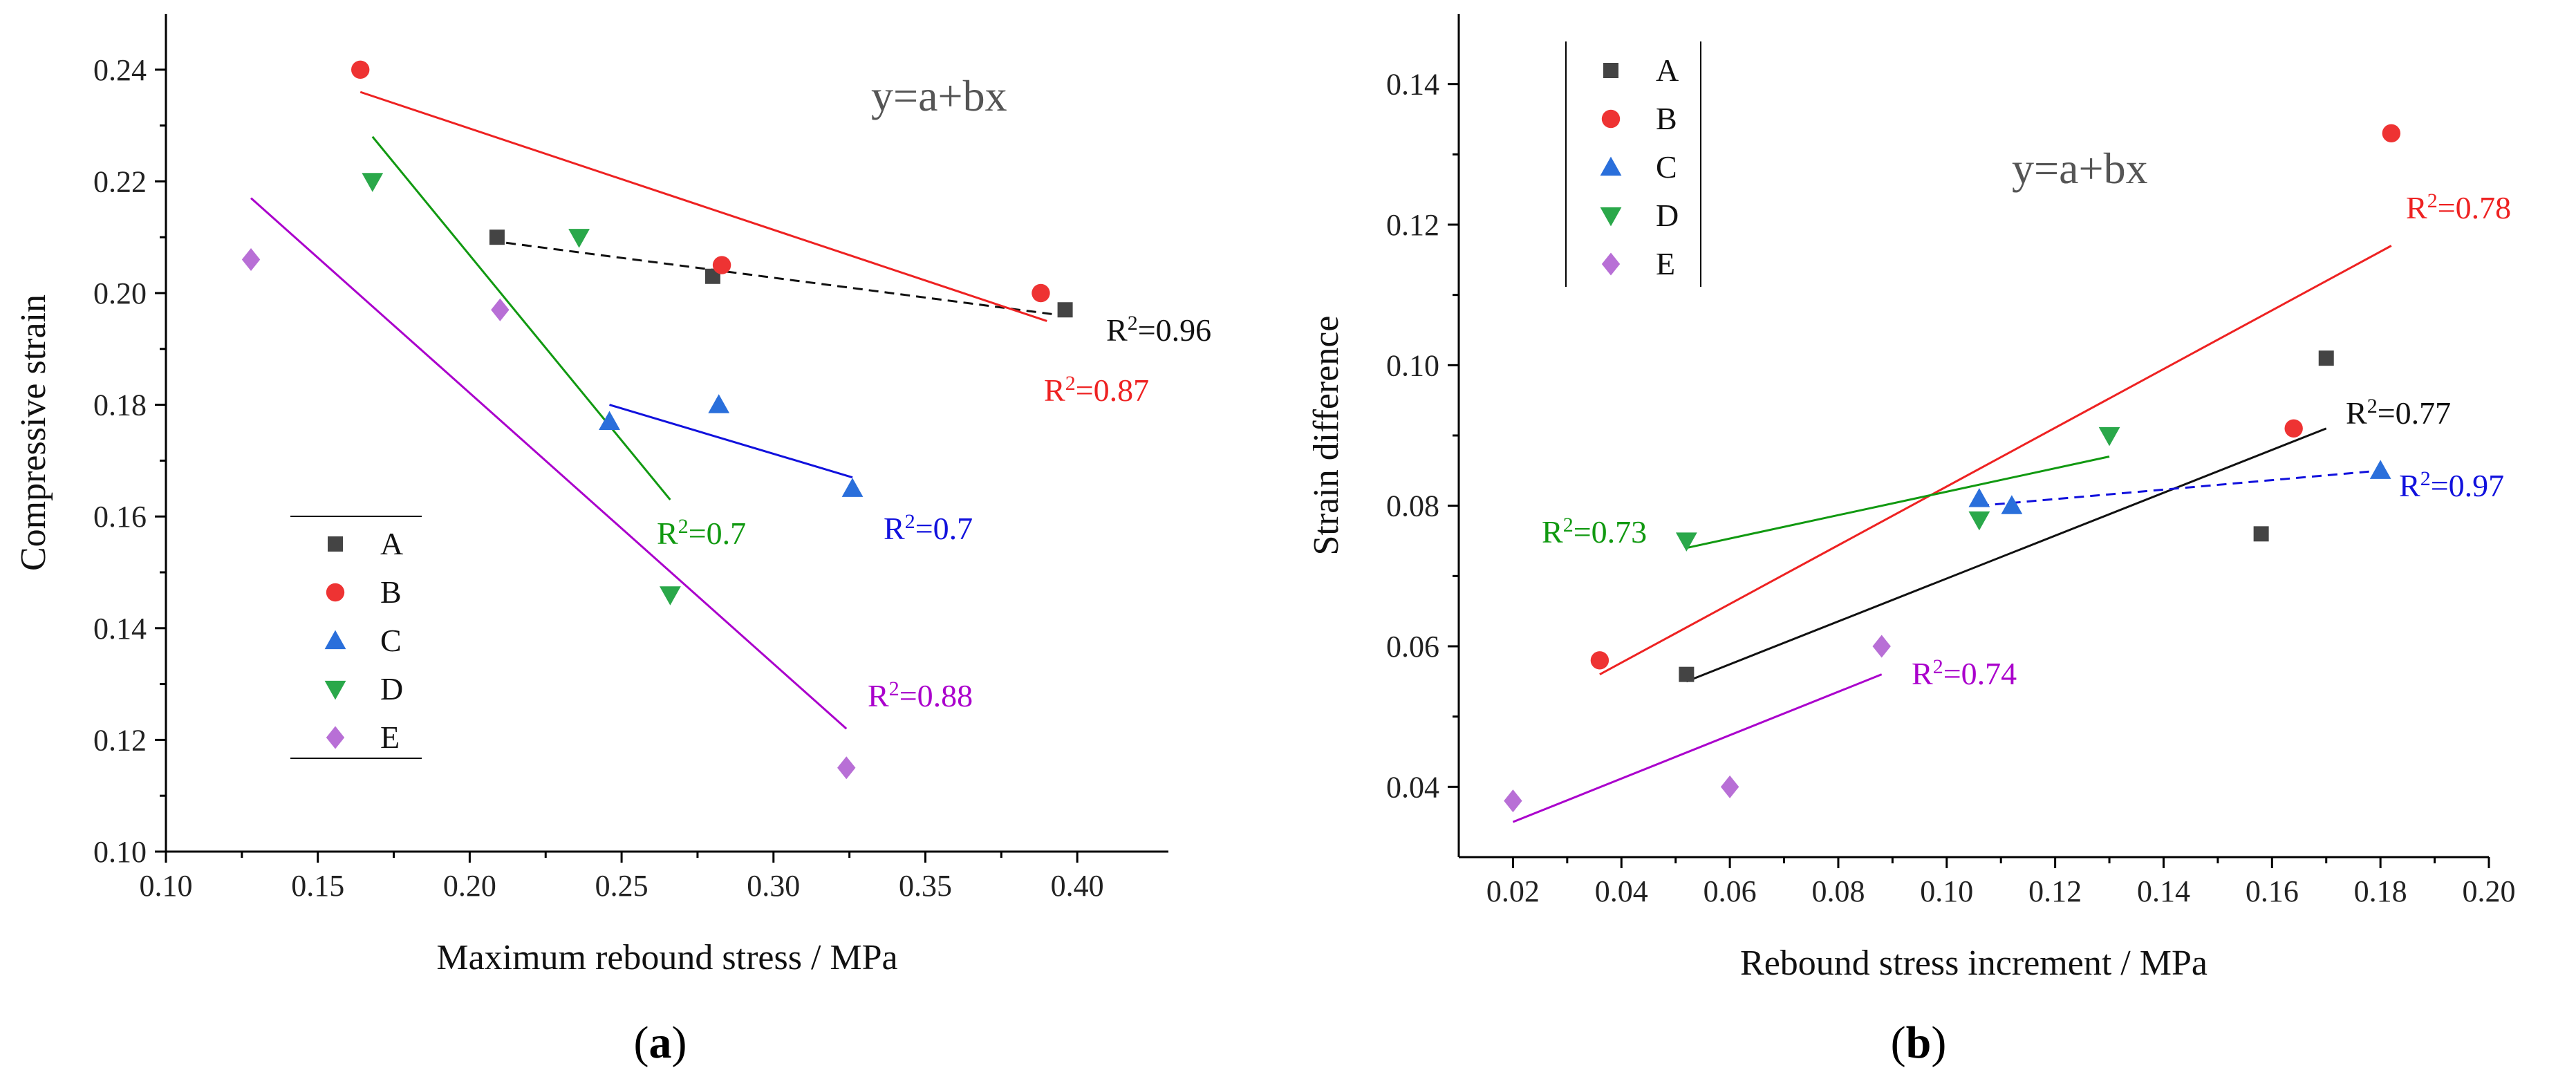 The width and height of the screenshot is (2576, 1079). Describe the element at coordinates (1621, 891) in the screenshot. I see `x-tick-label: 0.04` at that location.